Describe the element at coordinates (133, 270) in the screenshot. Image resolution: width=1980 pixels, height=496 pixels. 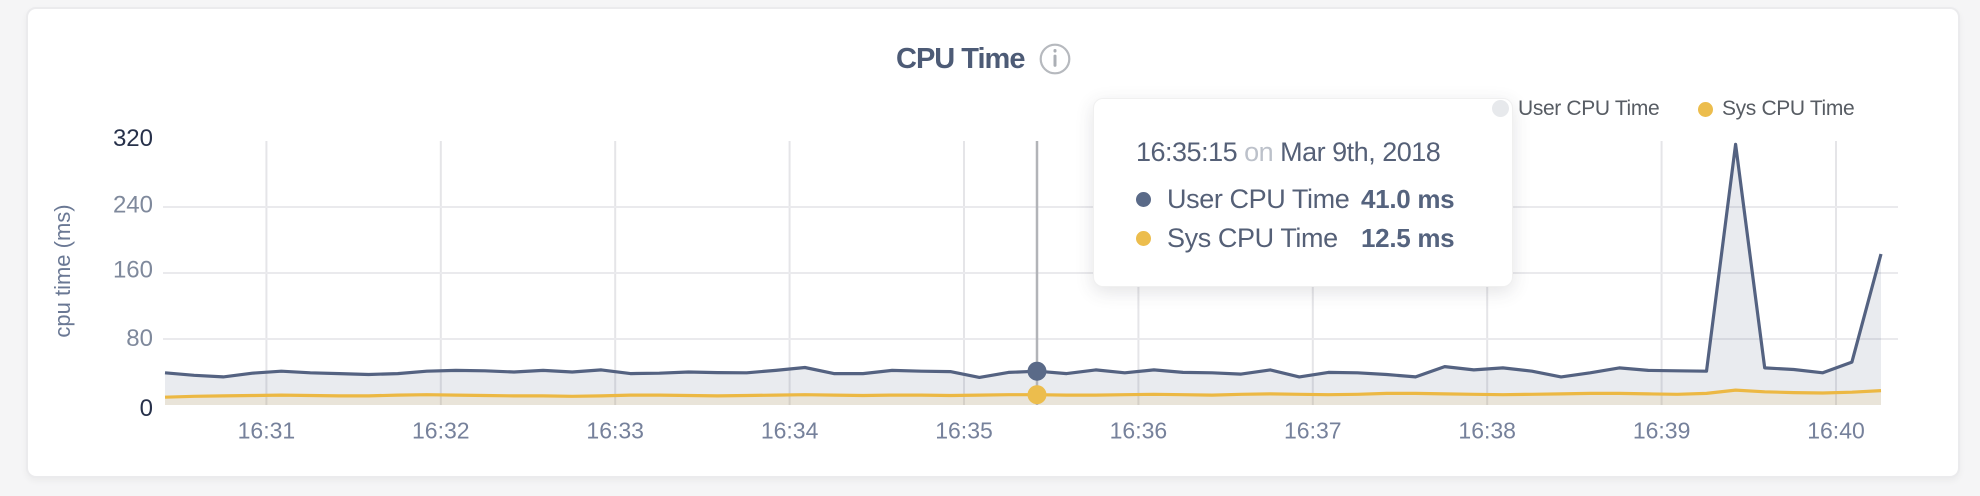
I see `svg-text: 160` at that location.